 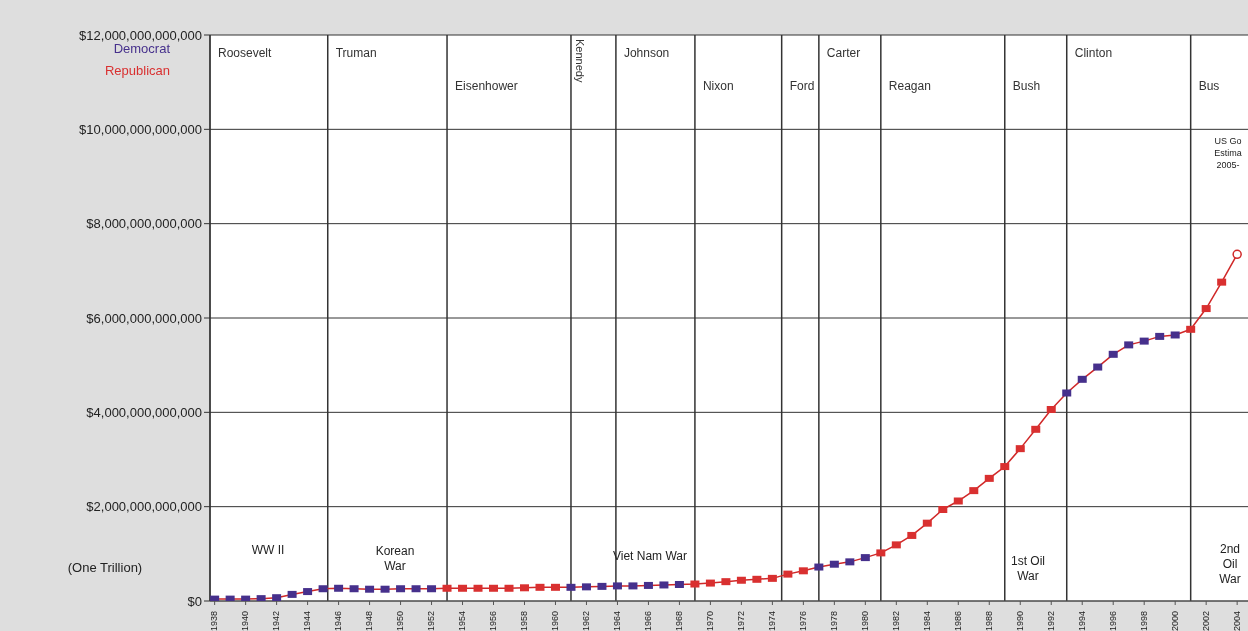 I want to click on x-tick-label: 2004, so click(x=1236, y=621).